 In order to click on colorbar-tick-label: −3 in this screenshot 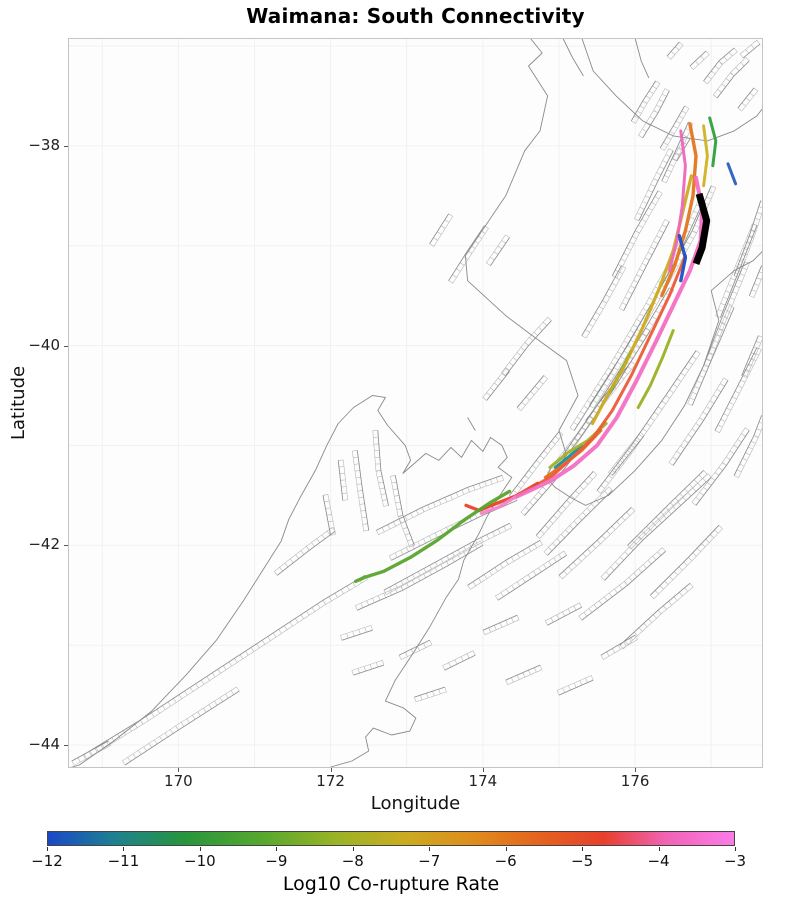, I will do `click(735, 861)`.